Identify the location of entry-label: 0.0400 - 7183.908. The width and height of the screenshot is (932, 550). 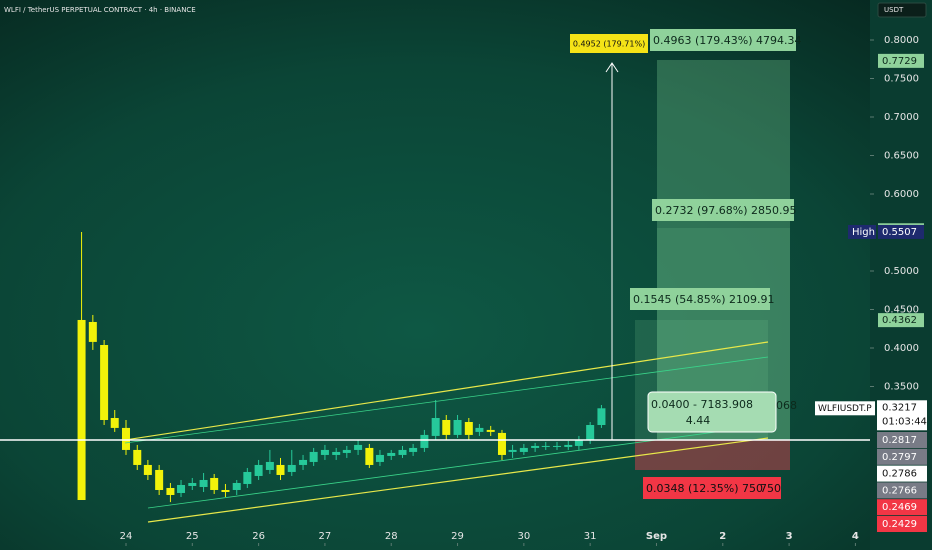
(702, 404).